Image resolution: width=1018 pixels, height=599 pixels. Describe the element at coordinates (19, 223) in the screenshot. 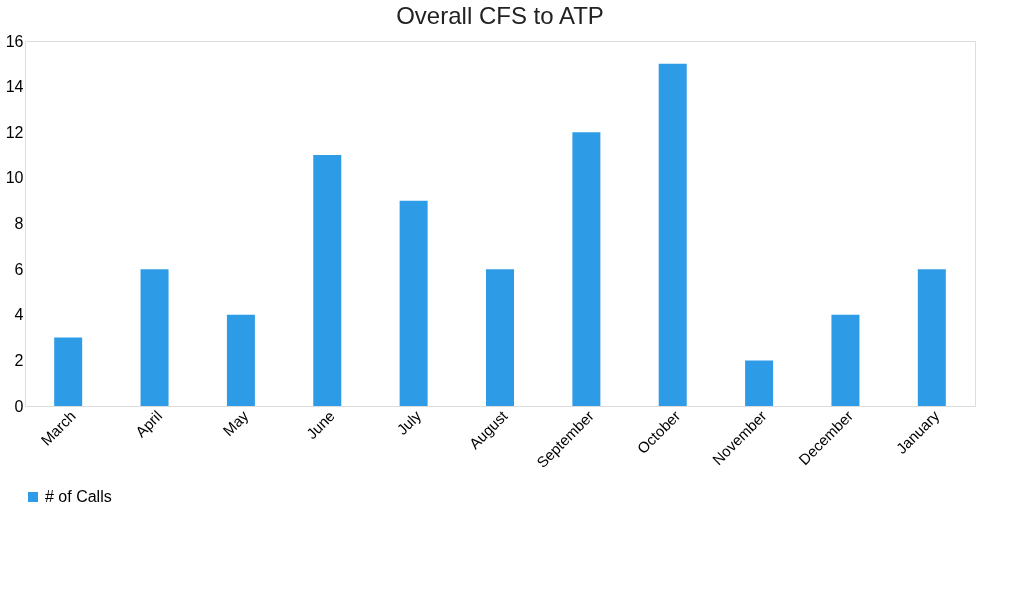

I see `y-tick-label: 8` at that location.